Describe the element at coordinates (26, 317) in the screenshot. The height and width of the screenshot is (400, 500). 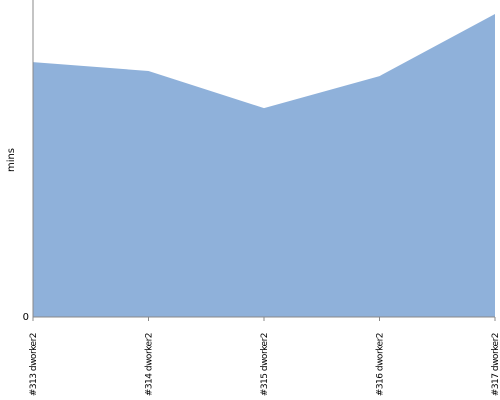
I see `y-tick-label: 0` at that location.